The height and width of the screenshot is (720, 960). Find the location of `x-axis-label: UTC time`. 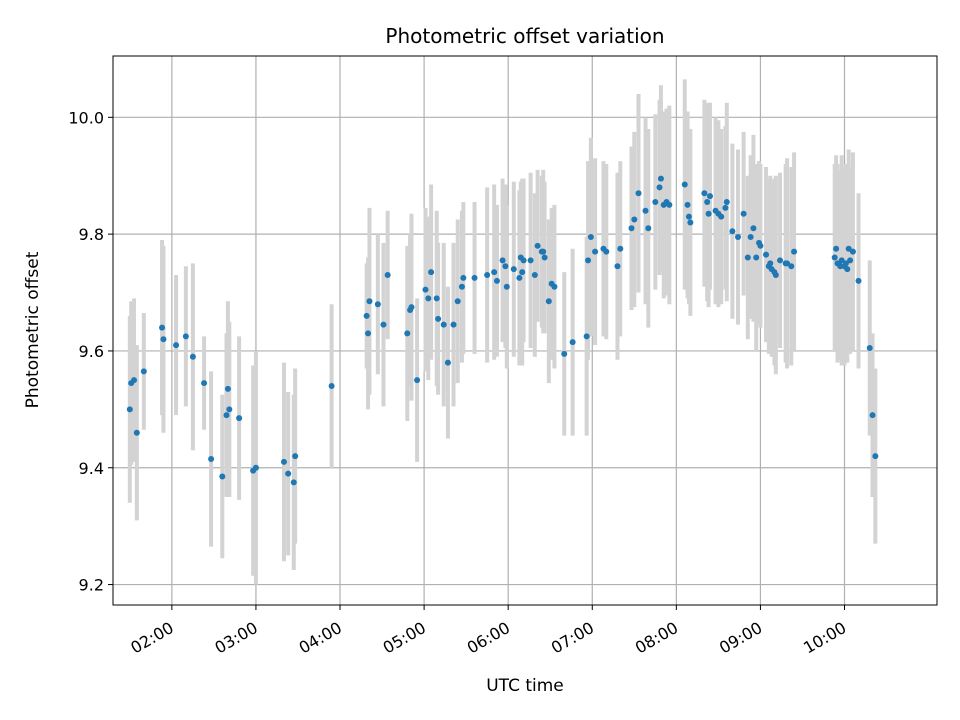

x-axis-label: UTC time is located at coordinates (525, 686).